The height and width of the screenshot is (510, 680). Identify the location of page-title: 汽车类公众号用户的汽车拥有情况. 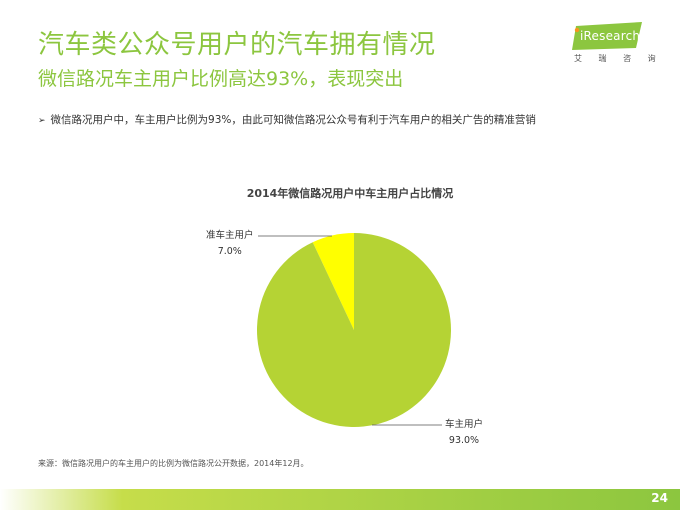
(237, 45).